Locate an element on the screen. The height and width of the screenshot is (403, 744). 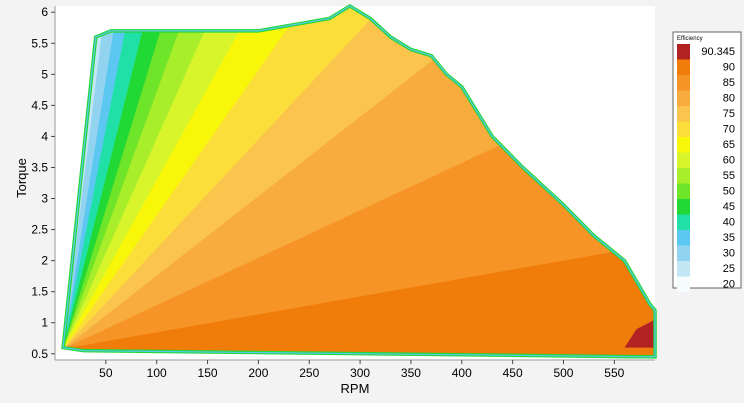
legend-label: 75 is located at coordinates (729, 114).